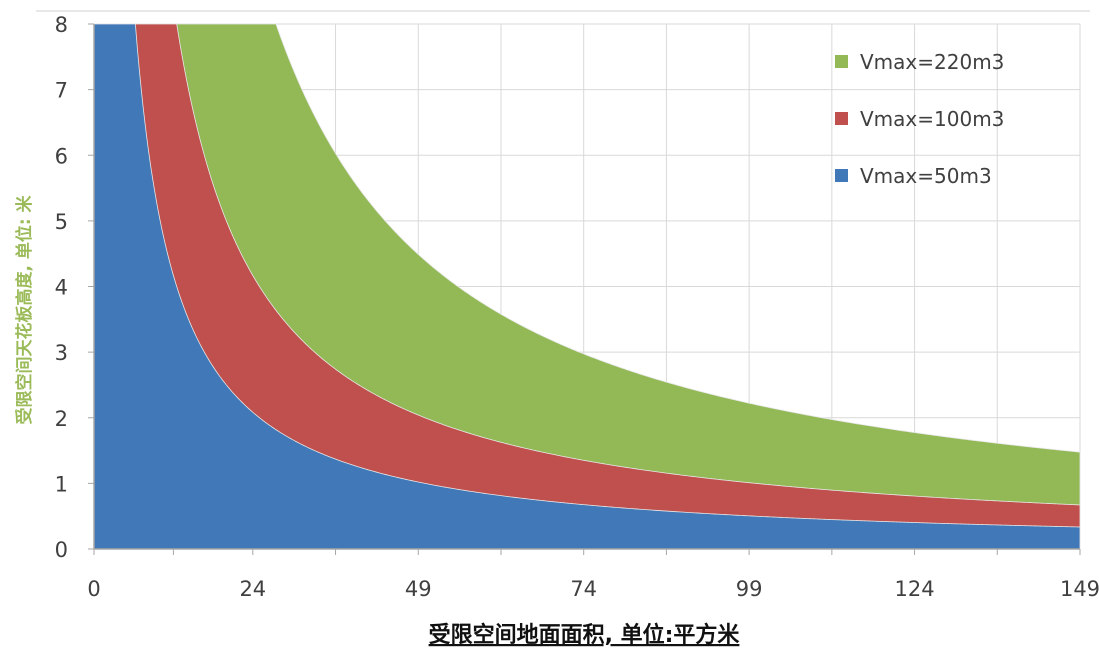 This screenshot has width=1099, height=651. Describe the element at coordinates (61, 91) in the screenshot. I see `y-tick-label: 7` at that location.